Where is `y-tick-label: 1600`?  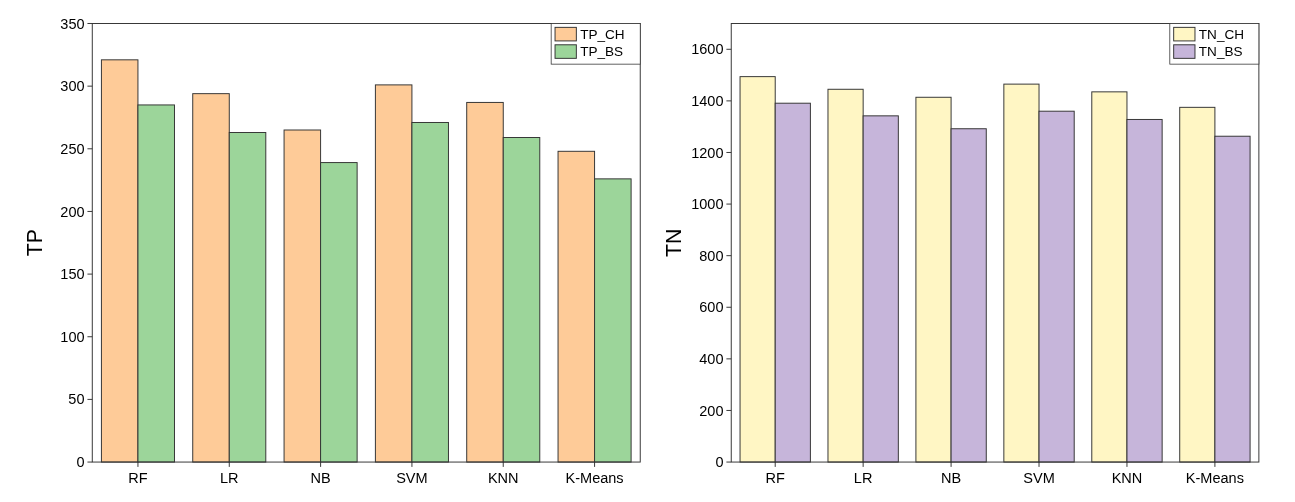 y-tick-label: 1600 is located at coordinates (707, 49).